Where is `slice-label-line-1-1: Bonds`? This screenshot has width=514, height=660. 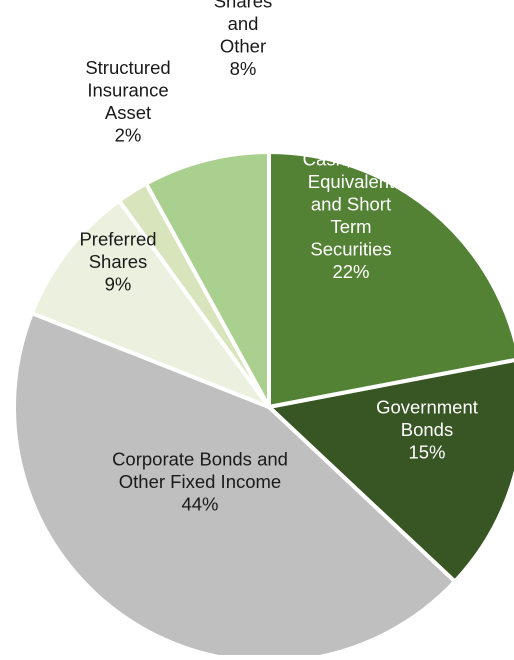 slice-label-line-1-1: Bonds is located at coordinates (427, 429).